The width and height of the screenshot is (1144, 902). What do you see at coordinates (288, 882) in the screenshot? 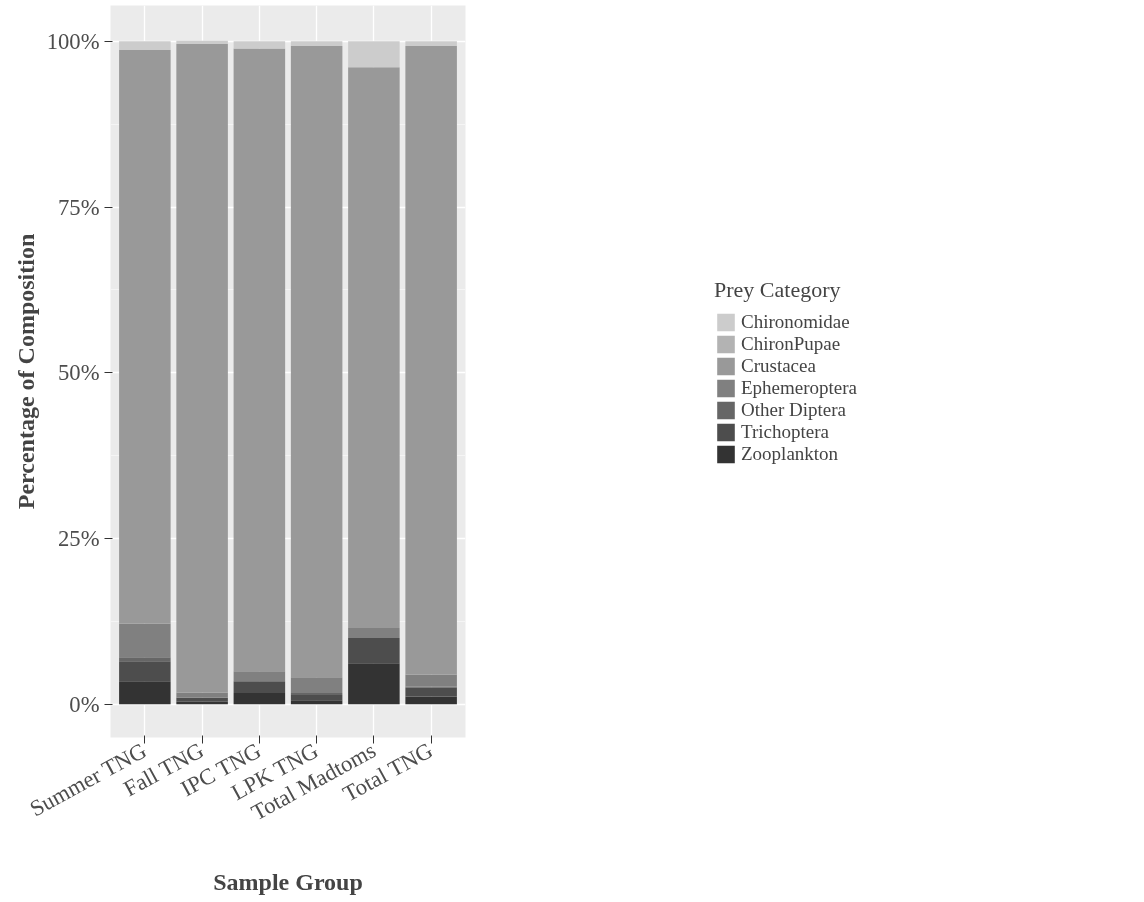
I see `x-axis-title: Sample Group` at bounding box center [288, 882].